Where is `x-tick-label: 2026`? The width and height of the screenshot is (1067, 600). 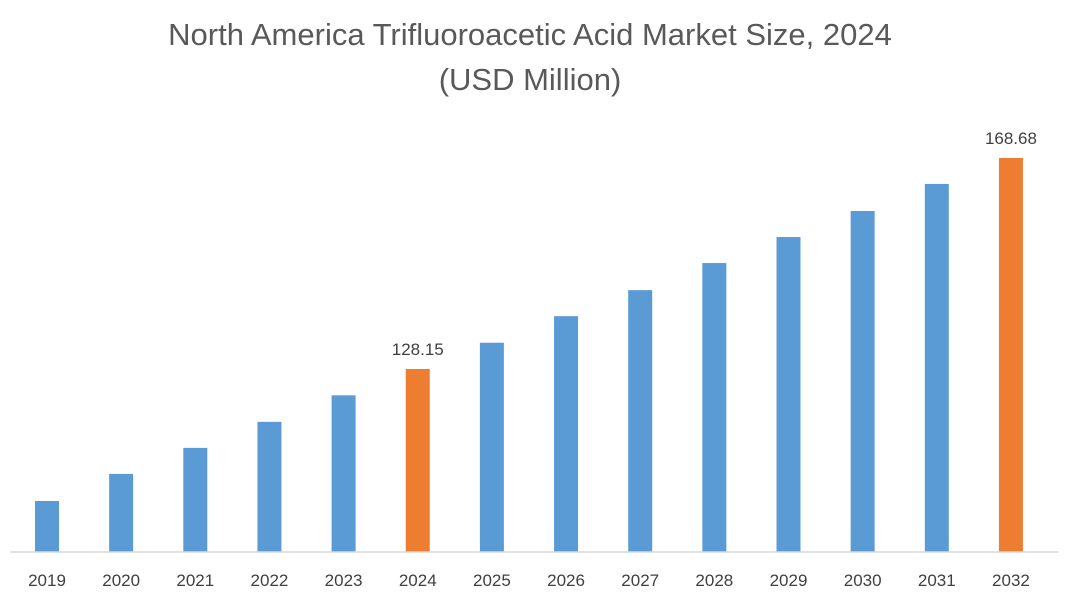
x-tick-label: 2026 is located at coordinates (566, 580).